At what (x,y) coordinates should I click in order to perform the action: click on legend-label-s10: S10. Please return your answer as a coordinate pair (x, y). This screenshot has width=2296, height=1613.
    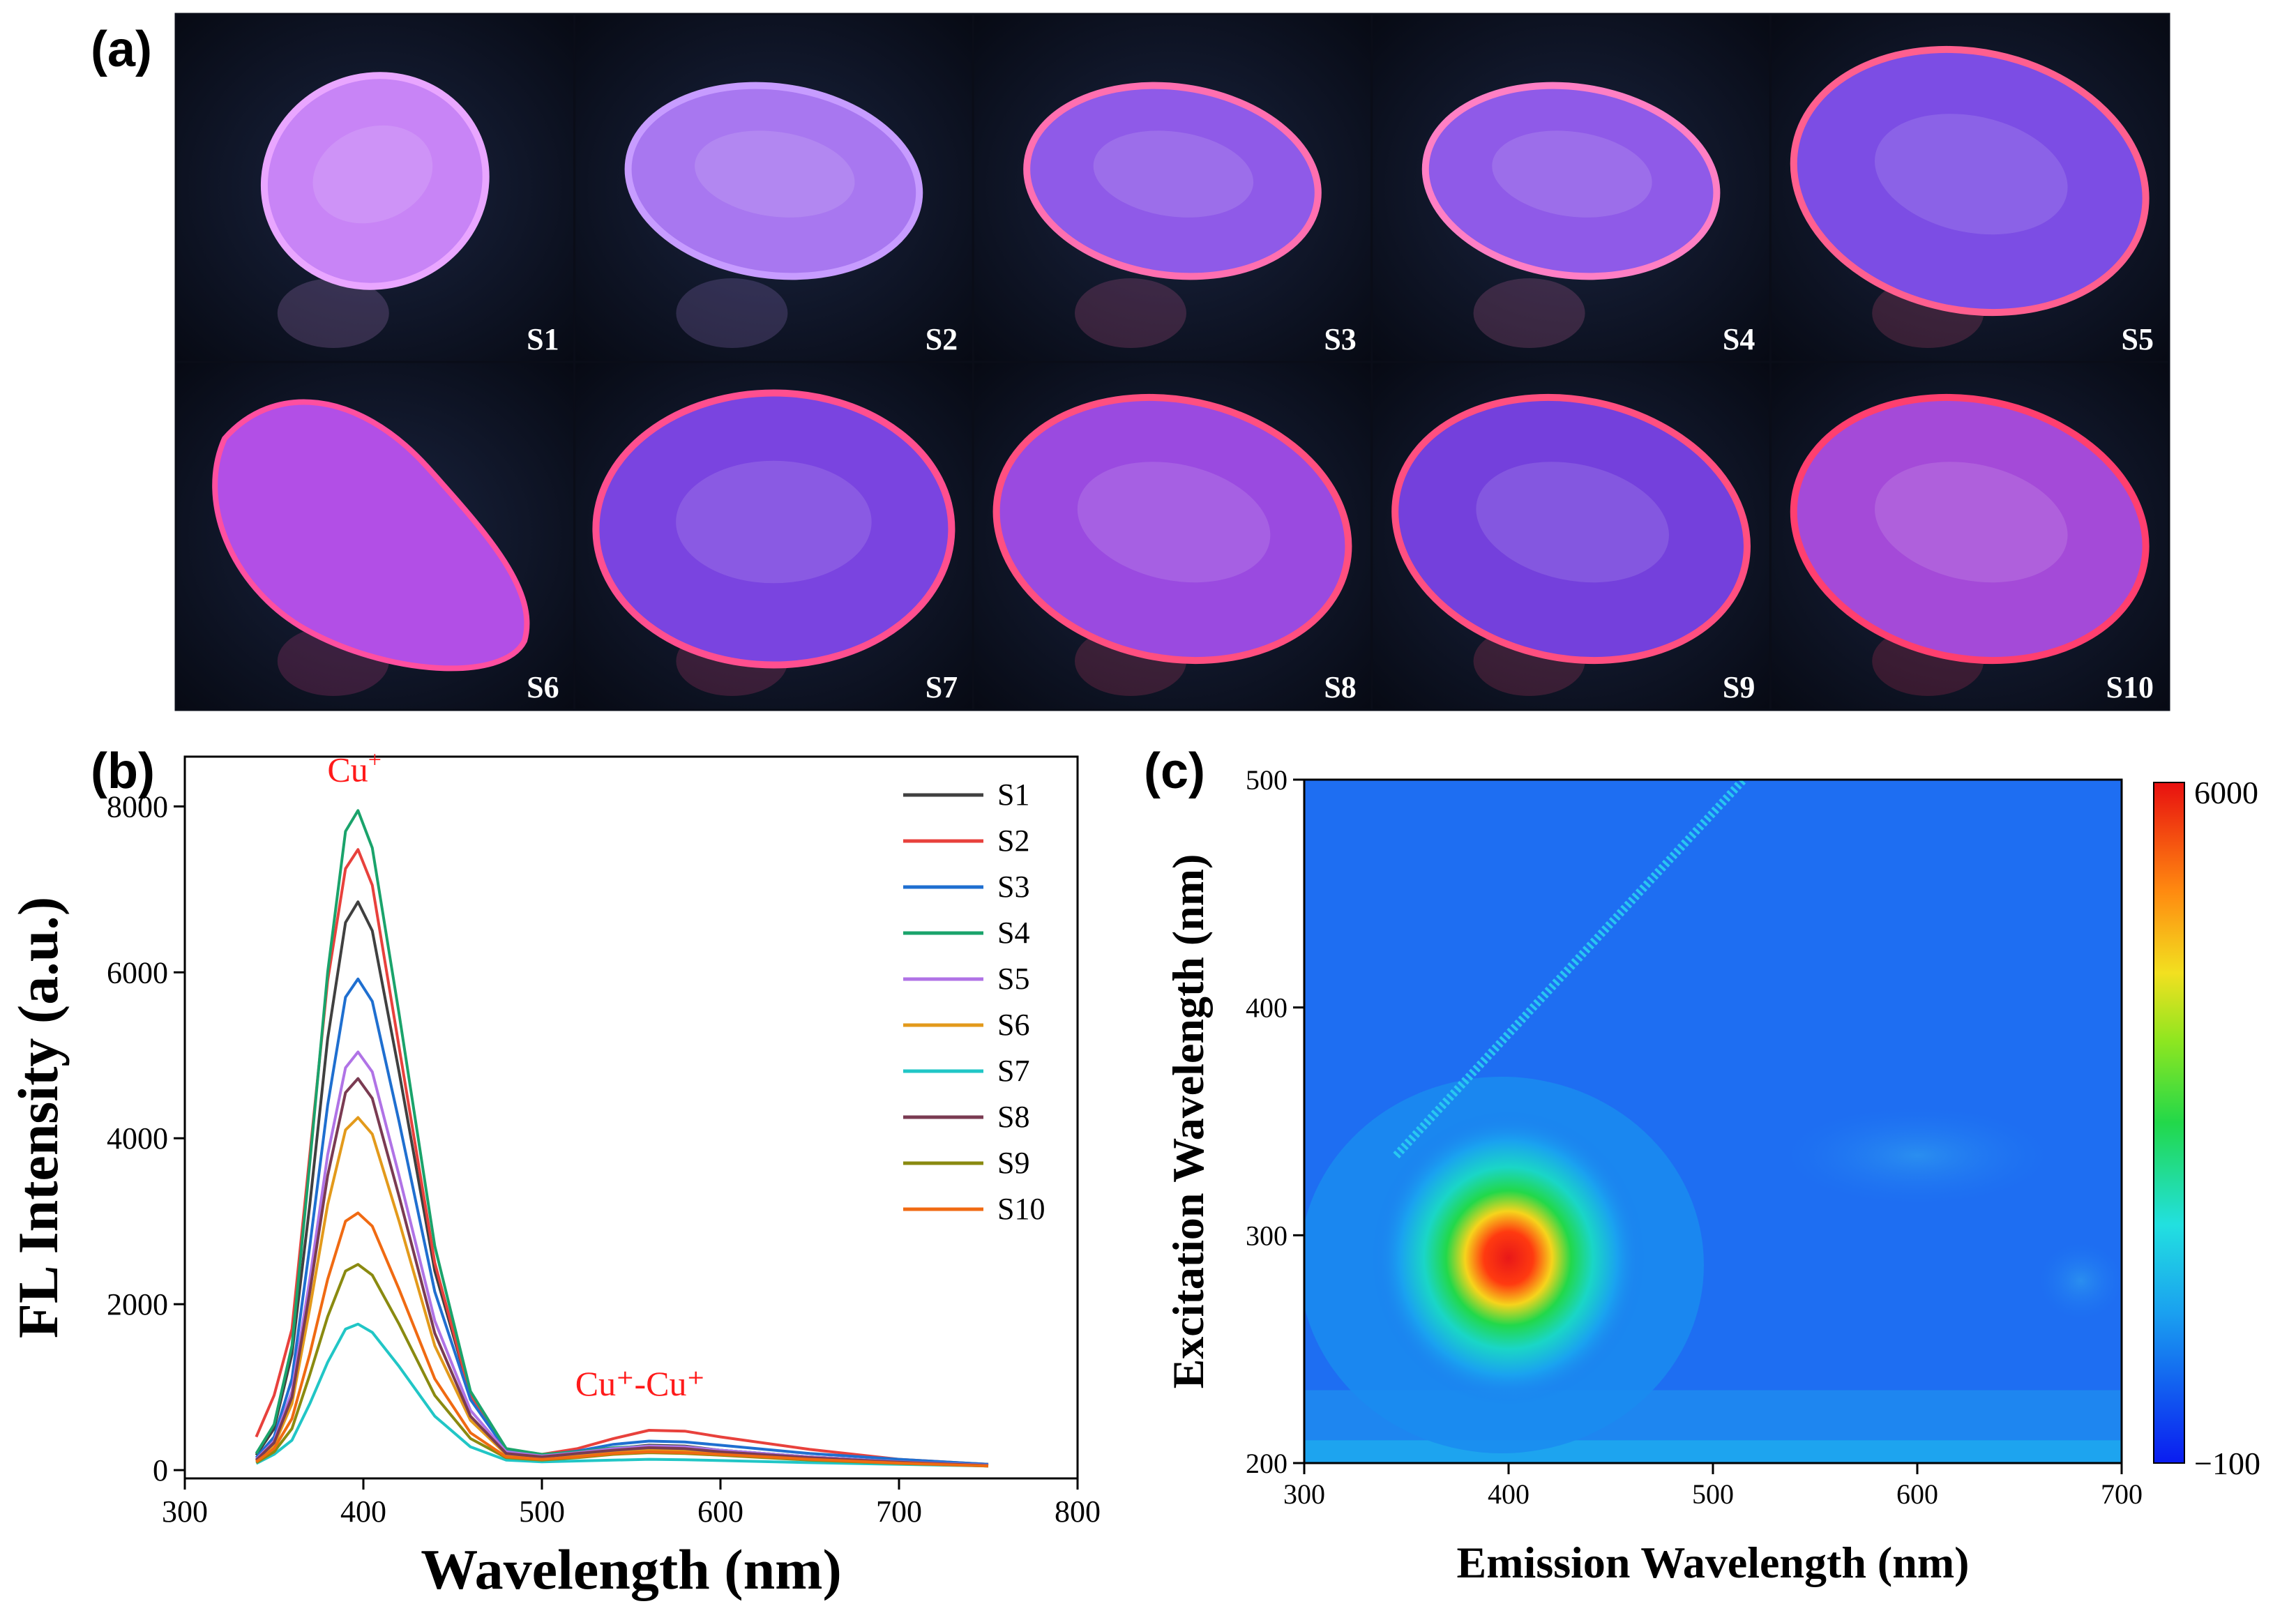
    Looking at the image, I should click on (1021, 1209).